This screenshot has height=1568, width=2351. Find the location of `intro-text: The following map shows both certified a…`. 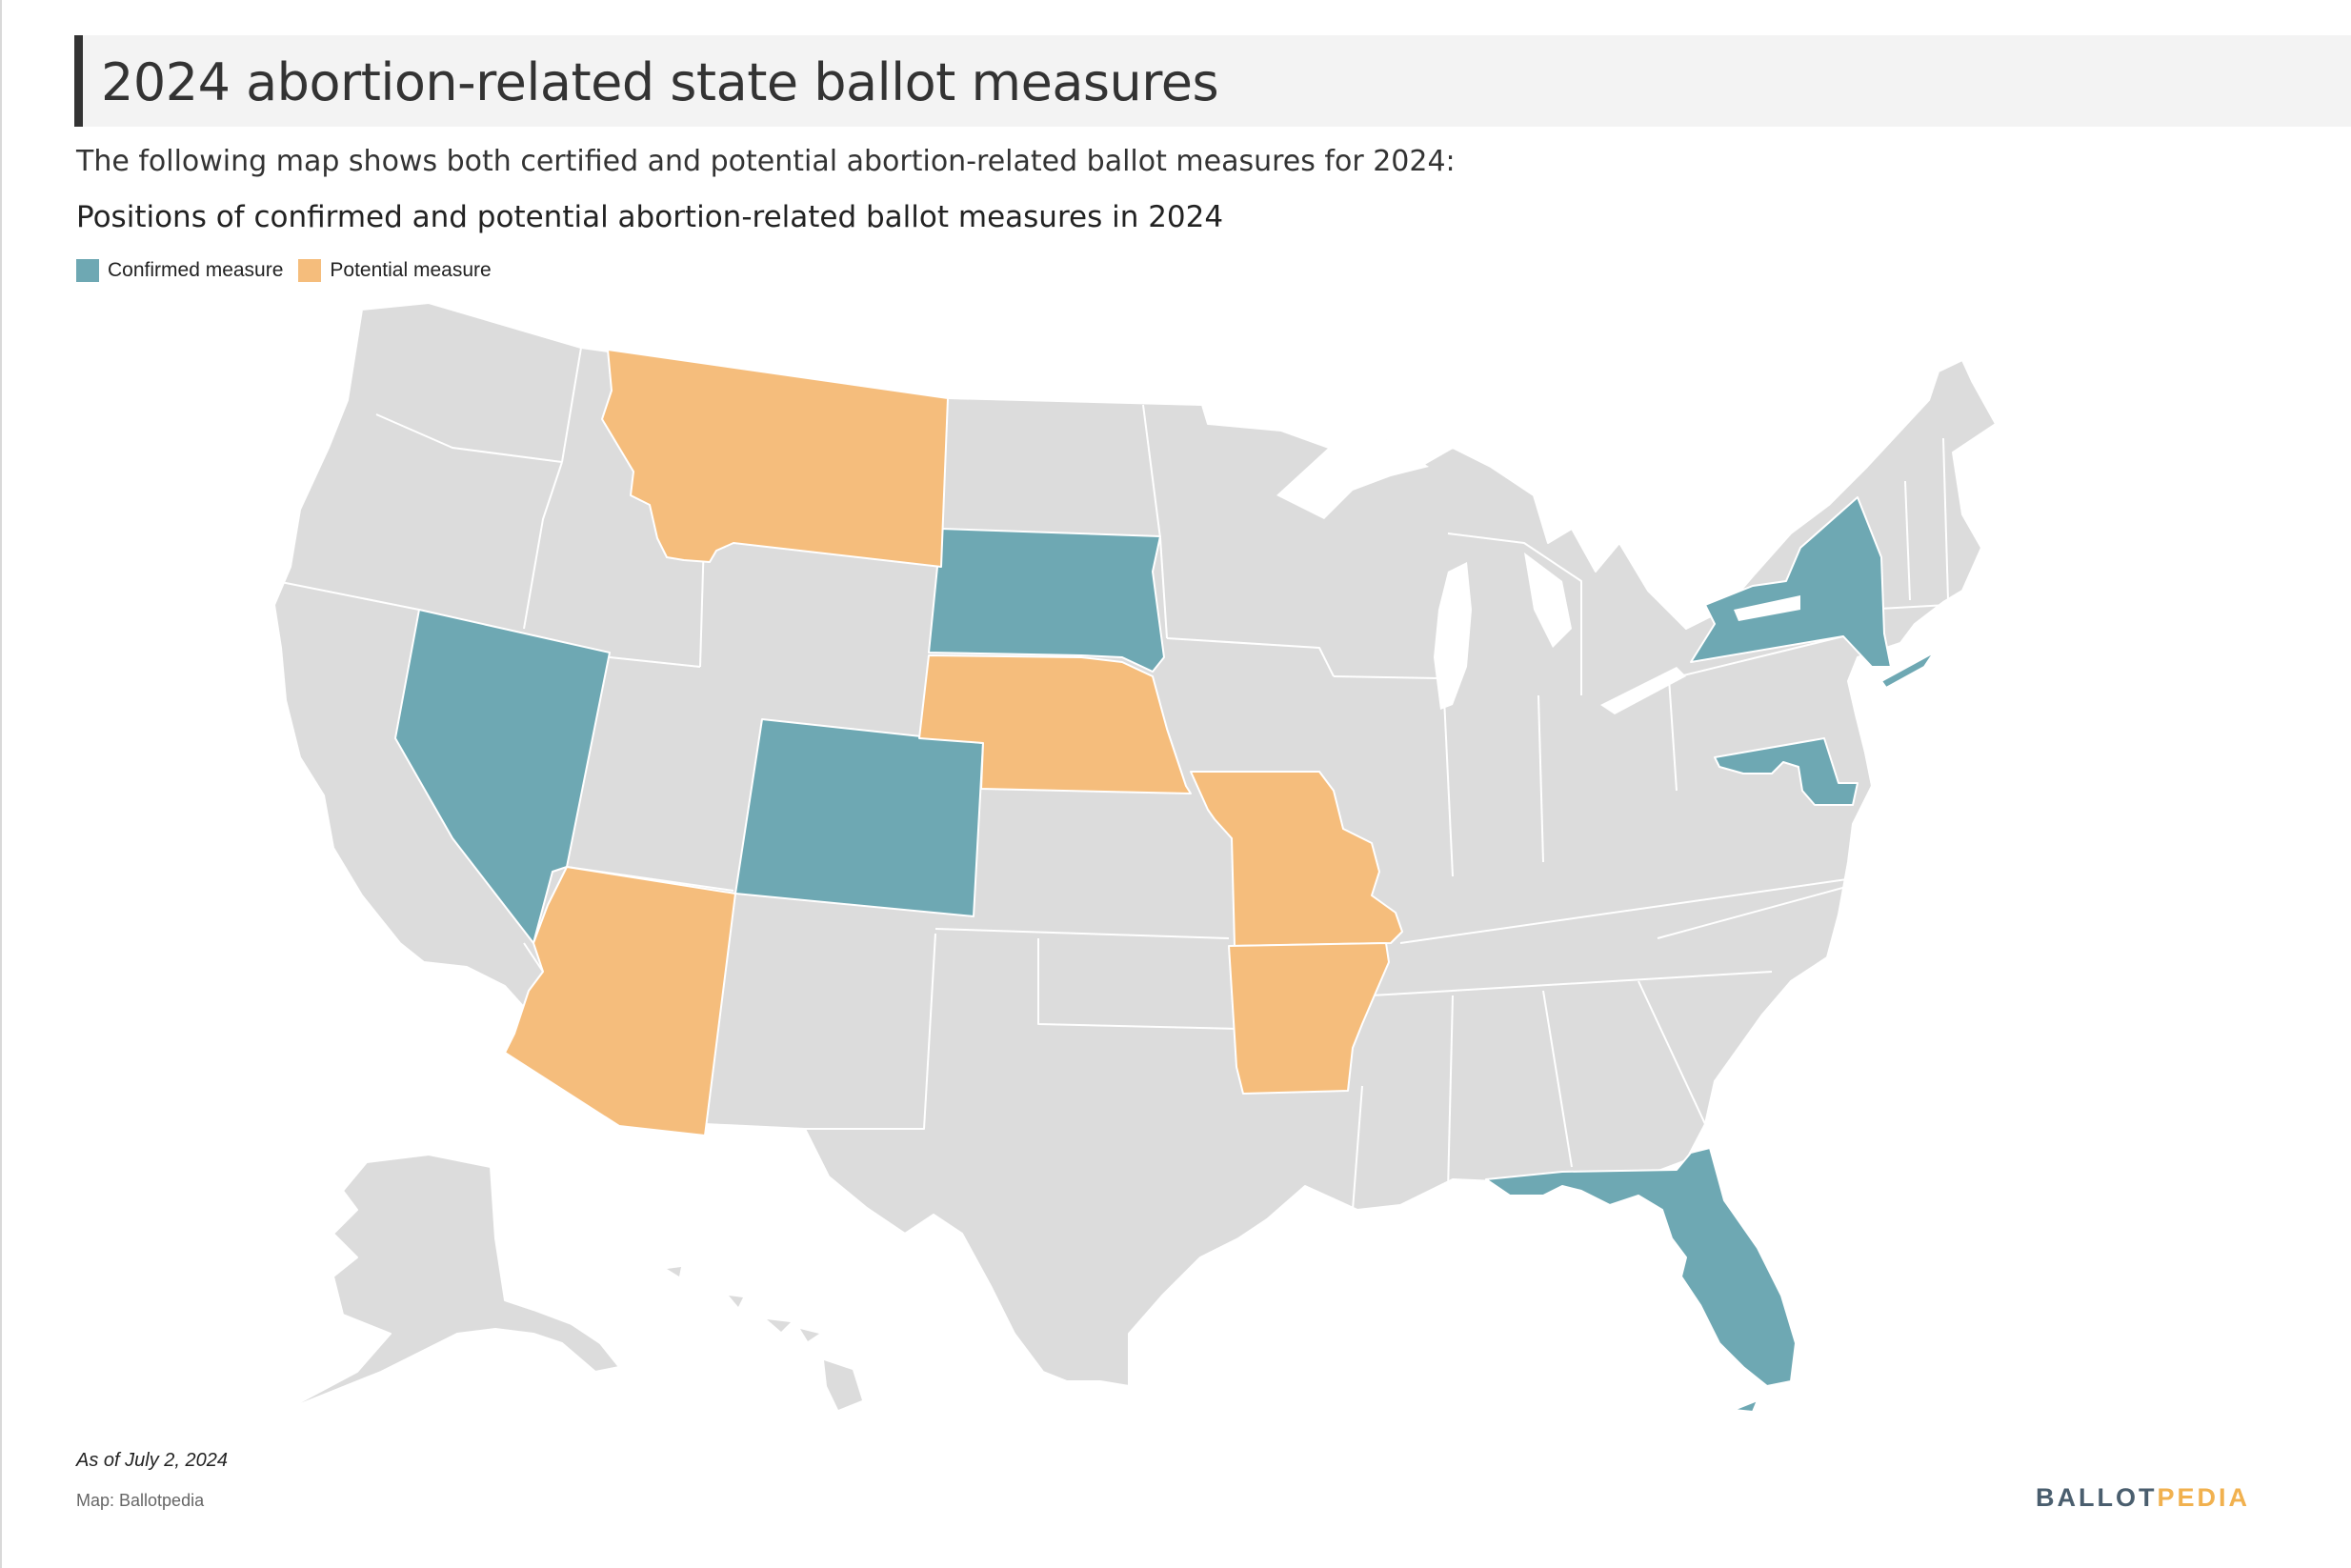

intro-text: The following map shows both certified a… is located at coordinates (766, 161).